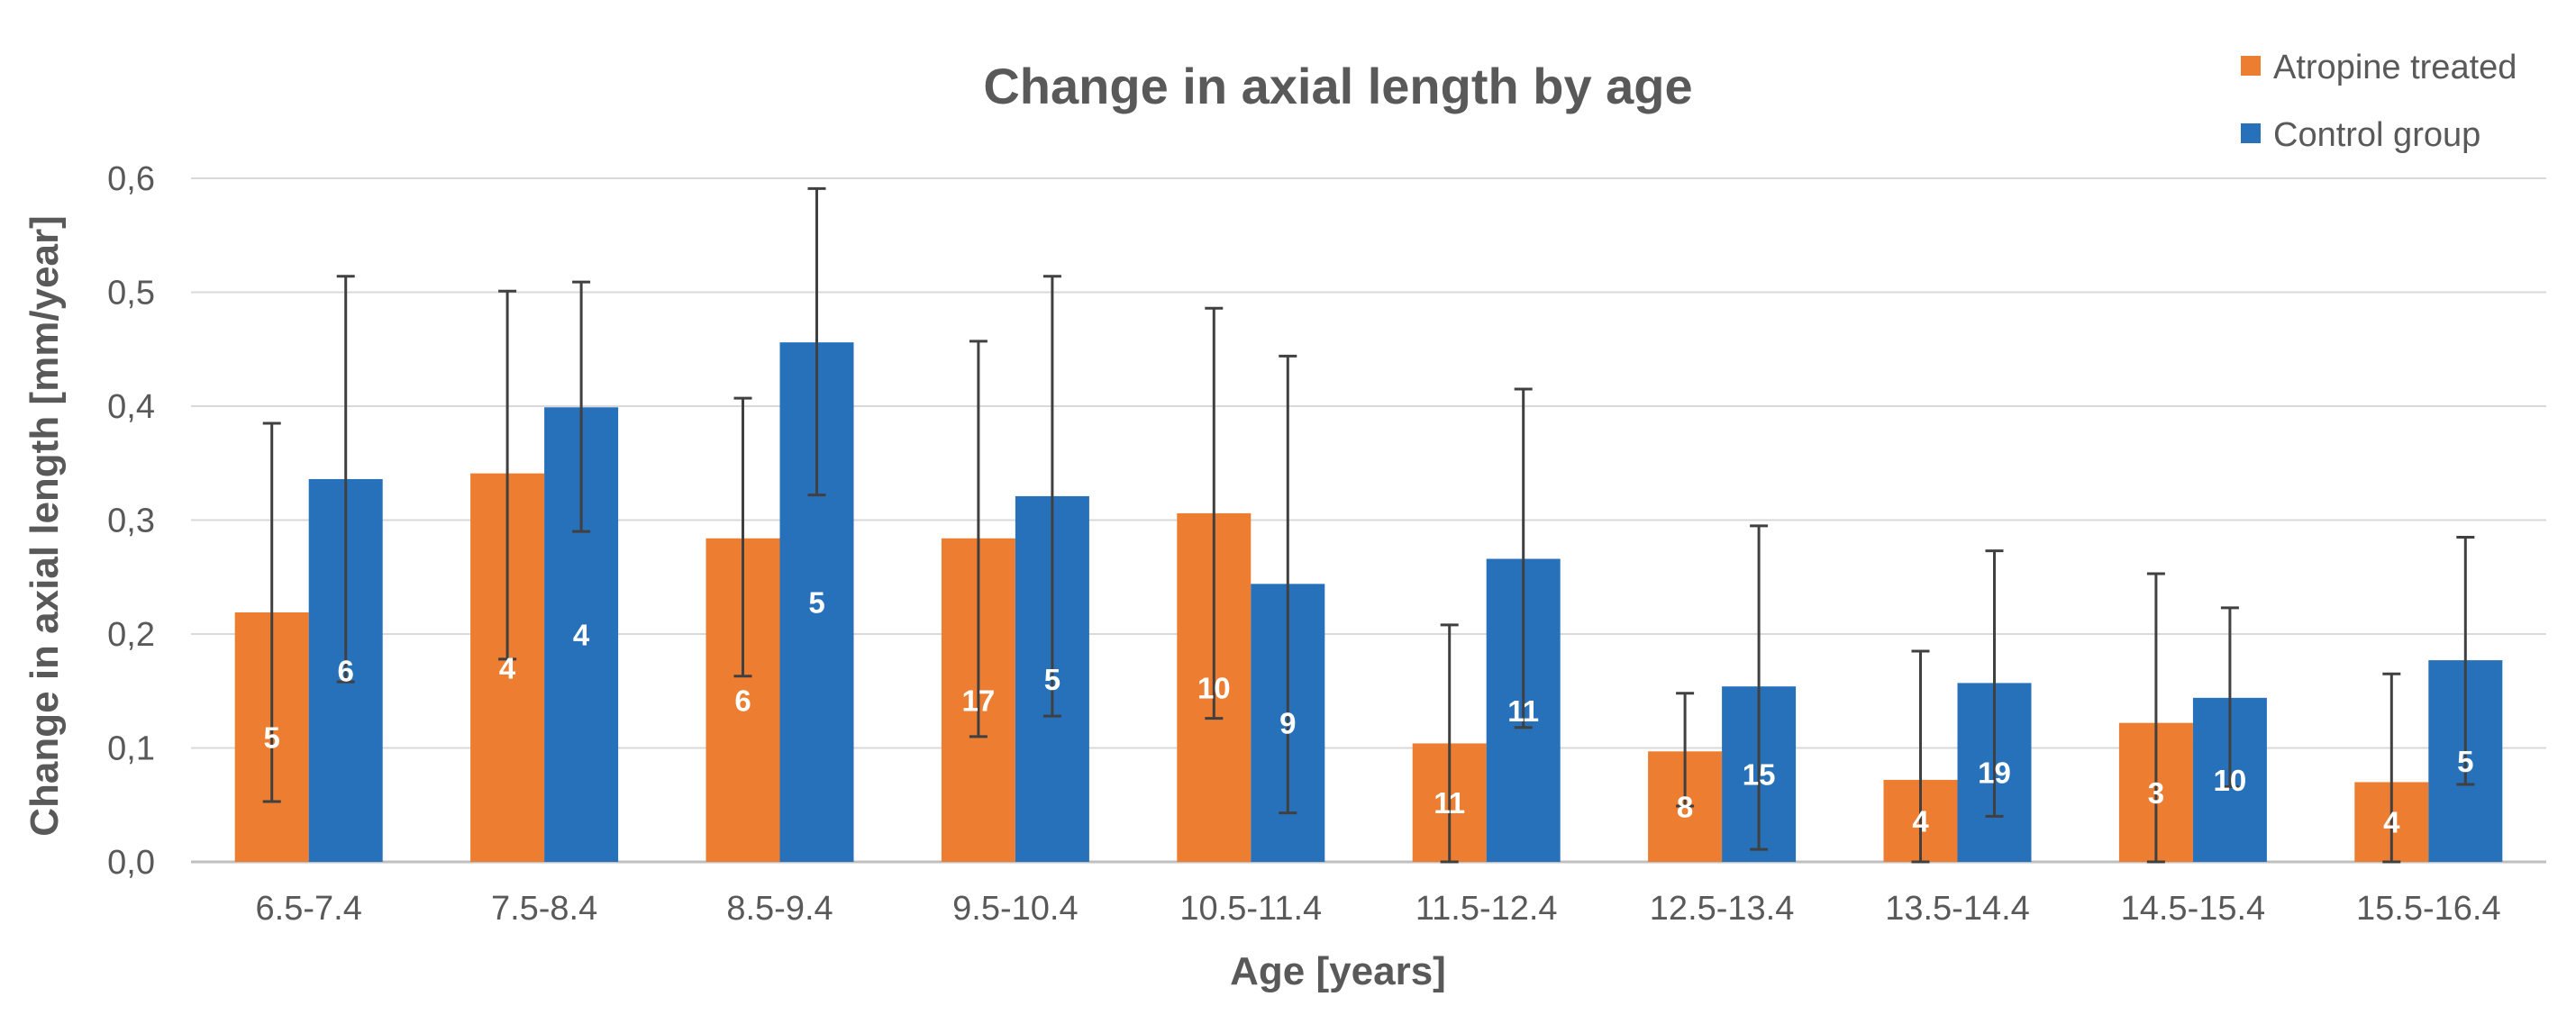 The image size is (2576, 1033). What do you see at coordinates (131, 179) in the screenshot?
I see `y-tick-label: 0,6` at bounding box center [131, 179].